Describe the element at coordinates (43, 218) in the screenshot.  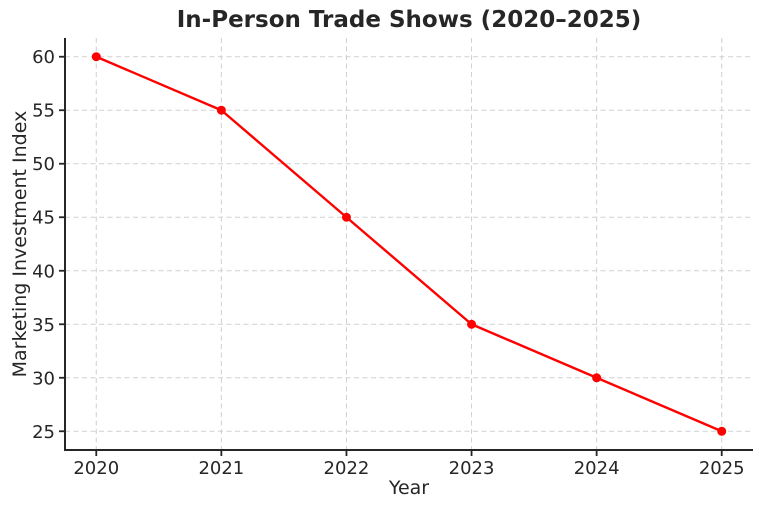
I see `y-tick-label: 45` at that location.